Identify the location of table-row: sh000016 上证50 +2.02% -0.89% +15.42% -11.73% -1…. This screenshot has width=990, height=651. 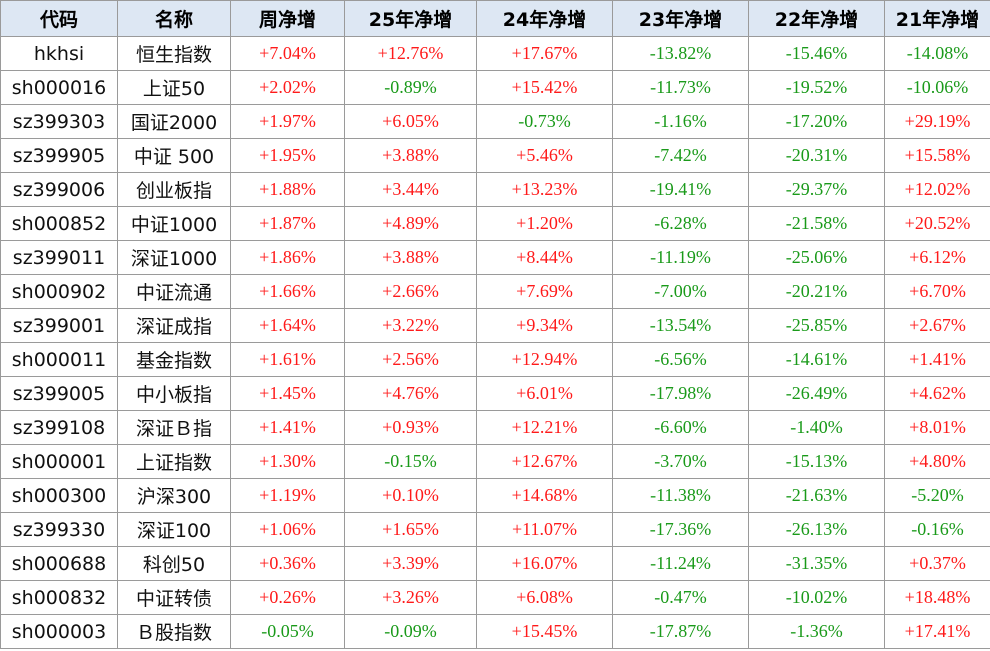
(495, 87).